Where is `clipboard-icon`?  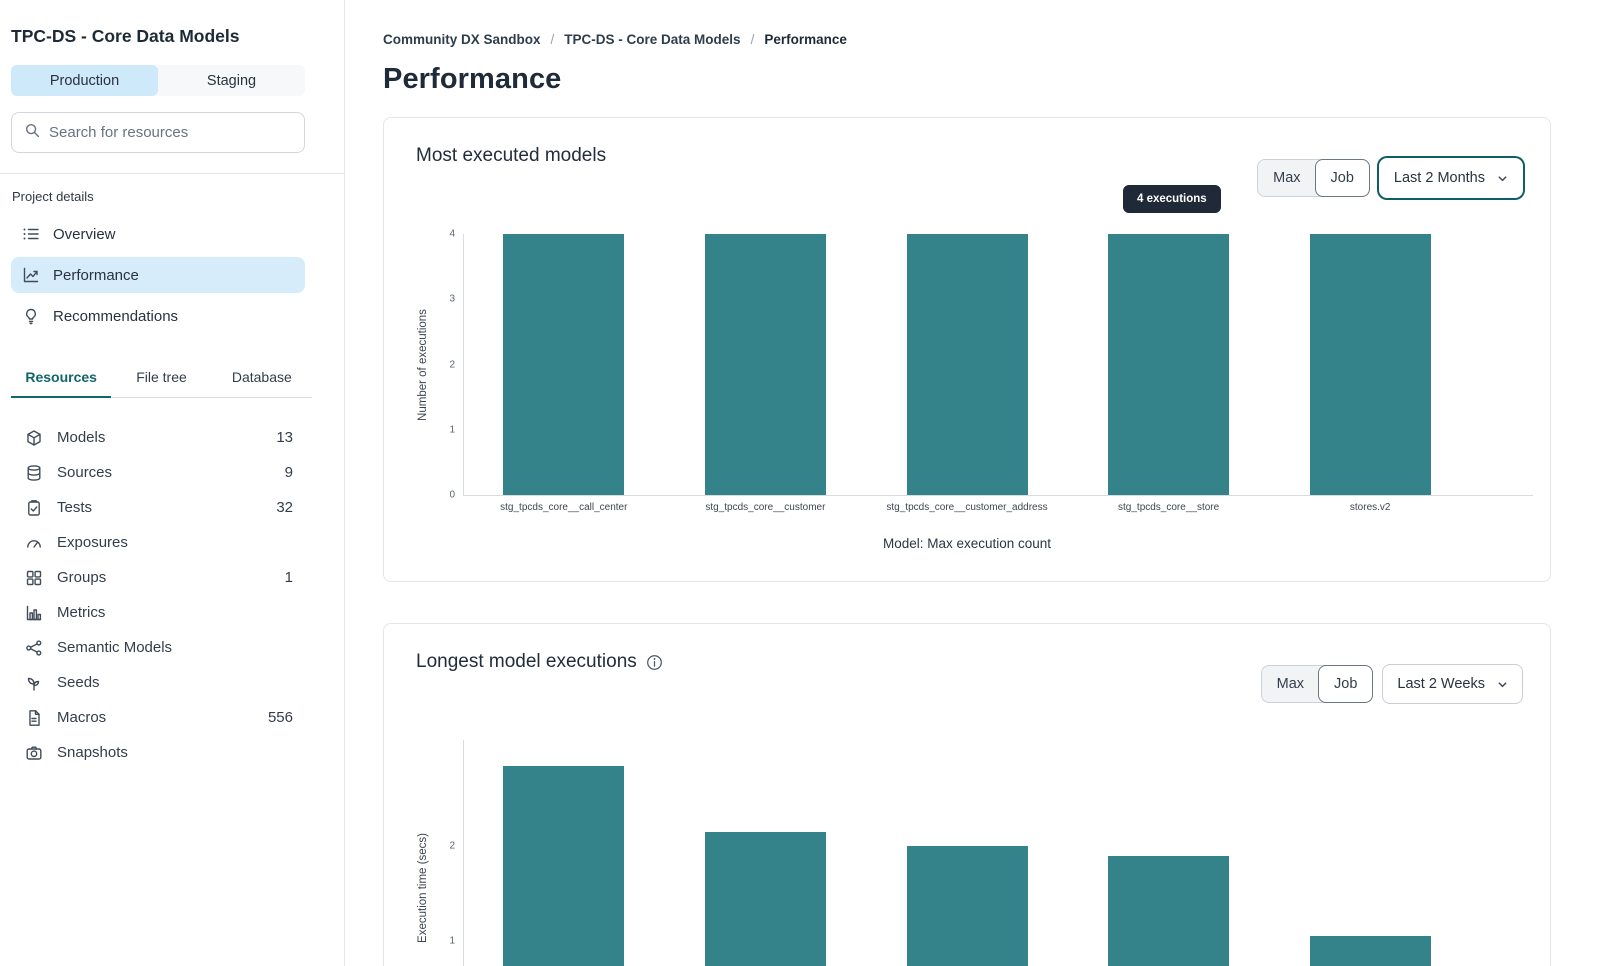 clipboard-icon is located at coordinates (34, 508).